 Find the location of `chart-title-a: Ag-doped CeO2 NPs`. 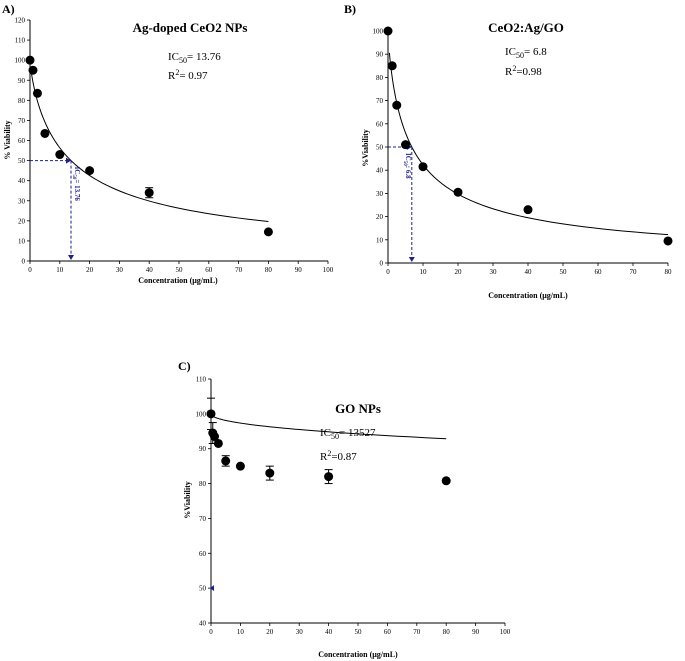

chart-title-a: Ag-doped CeO2 NPs is located at coordinates (190, 27).